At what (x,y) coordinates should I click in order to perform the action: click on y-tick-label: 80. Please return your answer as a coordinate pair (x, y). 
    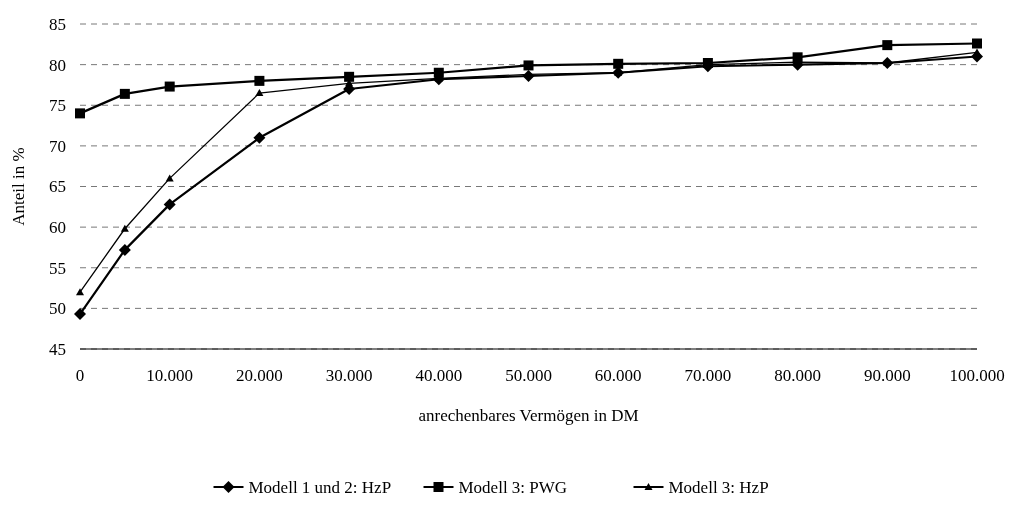
    Looking at the image, I should click on (57, 65).